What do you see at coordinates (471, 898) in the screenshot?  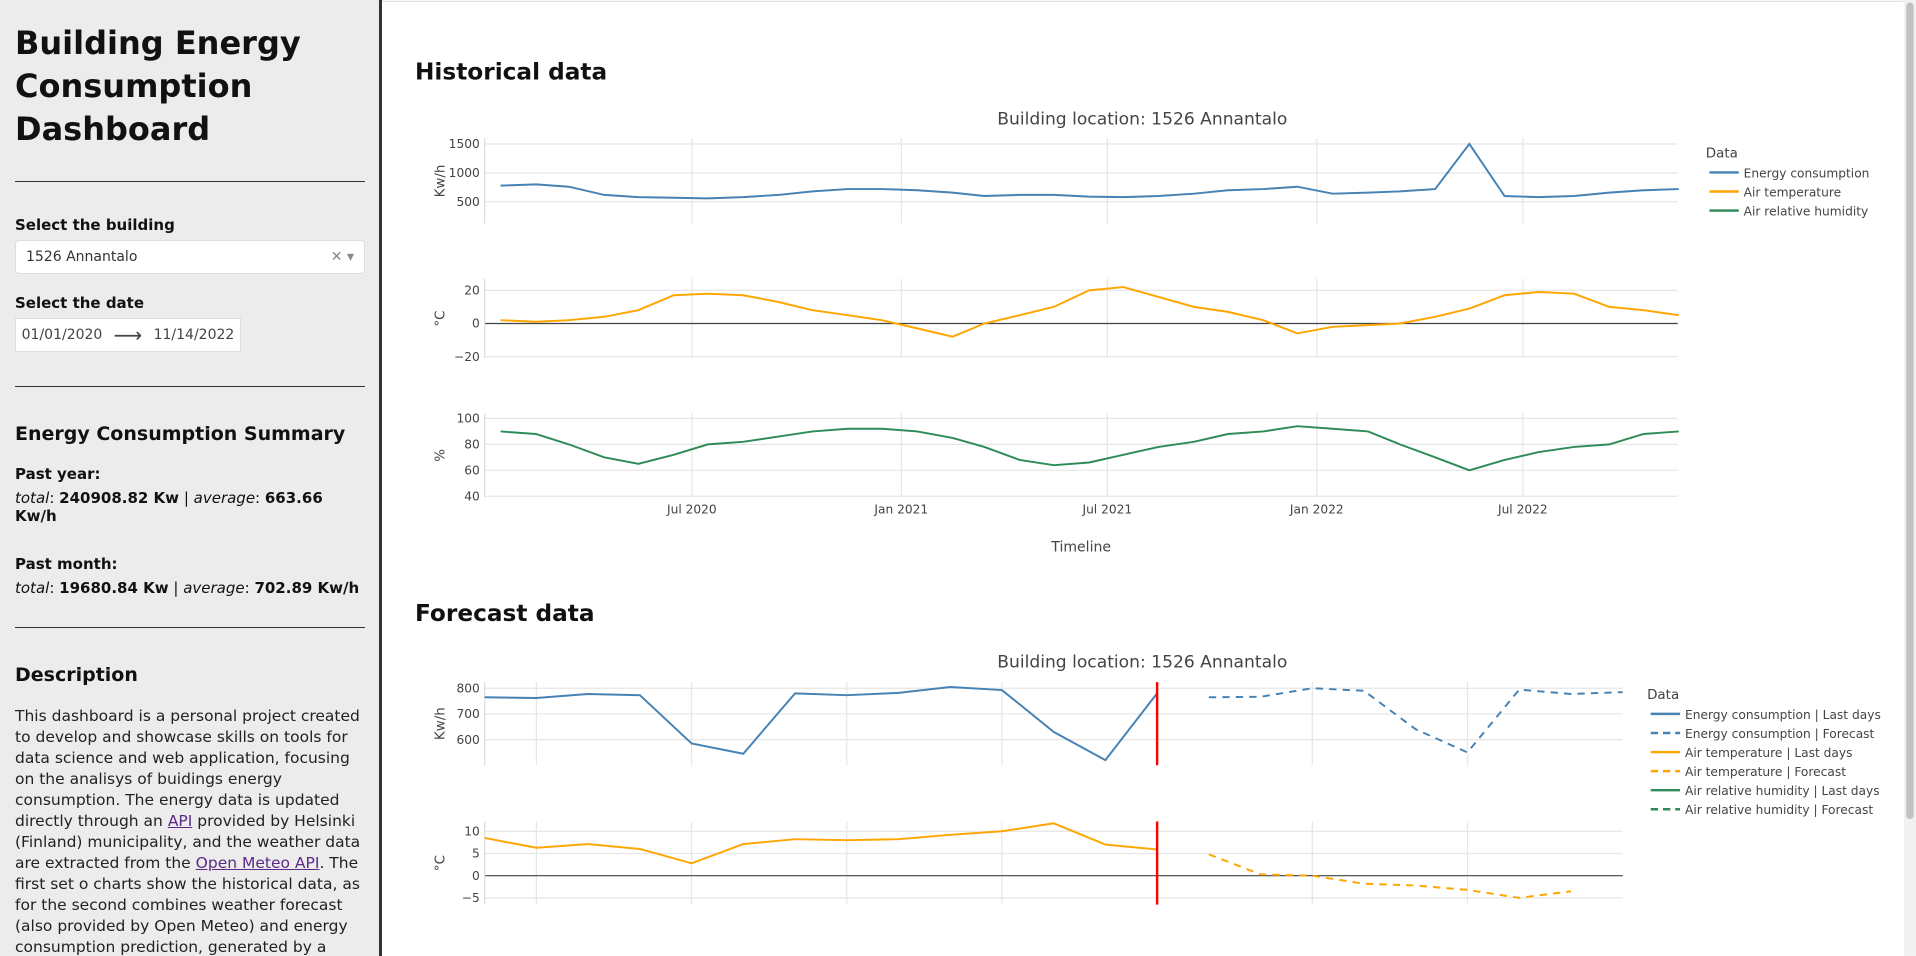 I see `y-tick-label: −5` at bounding box center [471, 898].